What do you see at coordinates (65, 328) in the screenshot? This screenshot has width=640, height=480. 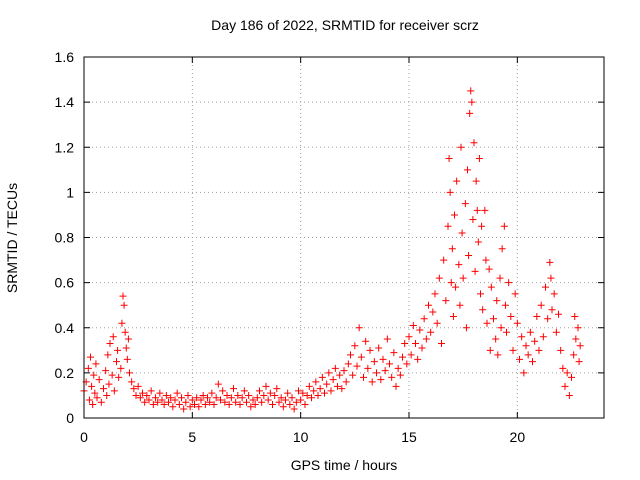 I see `y-tick-label: 0.4` at bounding box center [65, 328].